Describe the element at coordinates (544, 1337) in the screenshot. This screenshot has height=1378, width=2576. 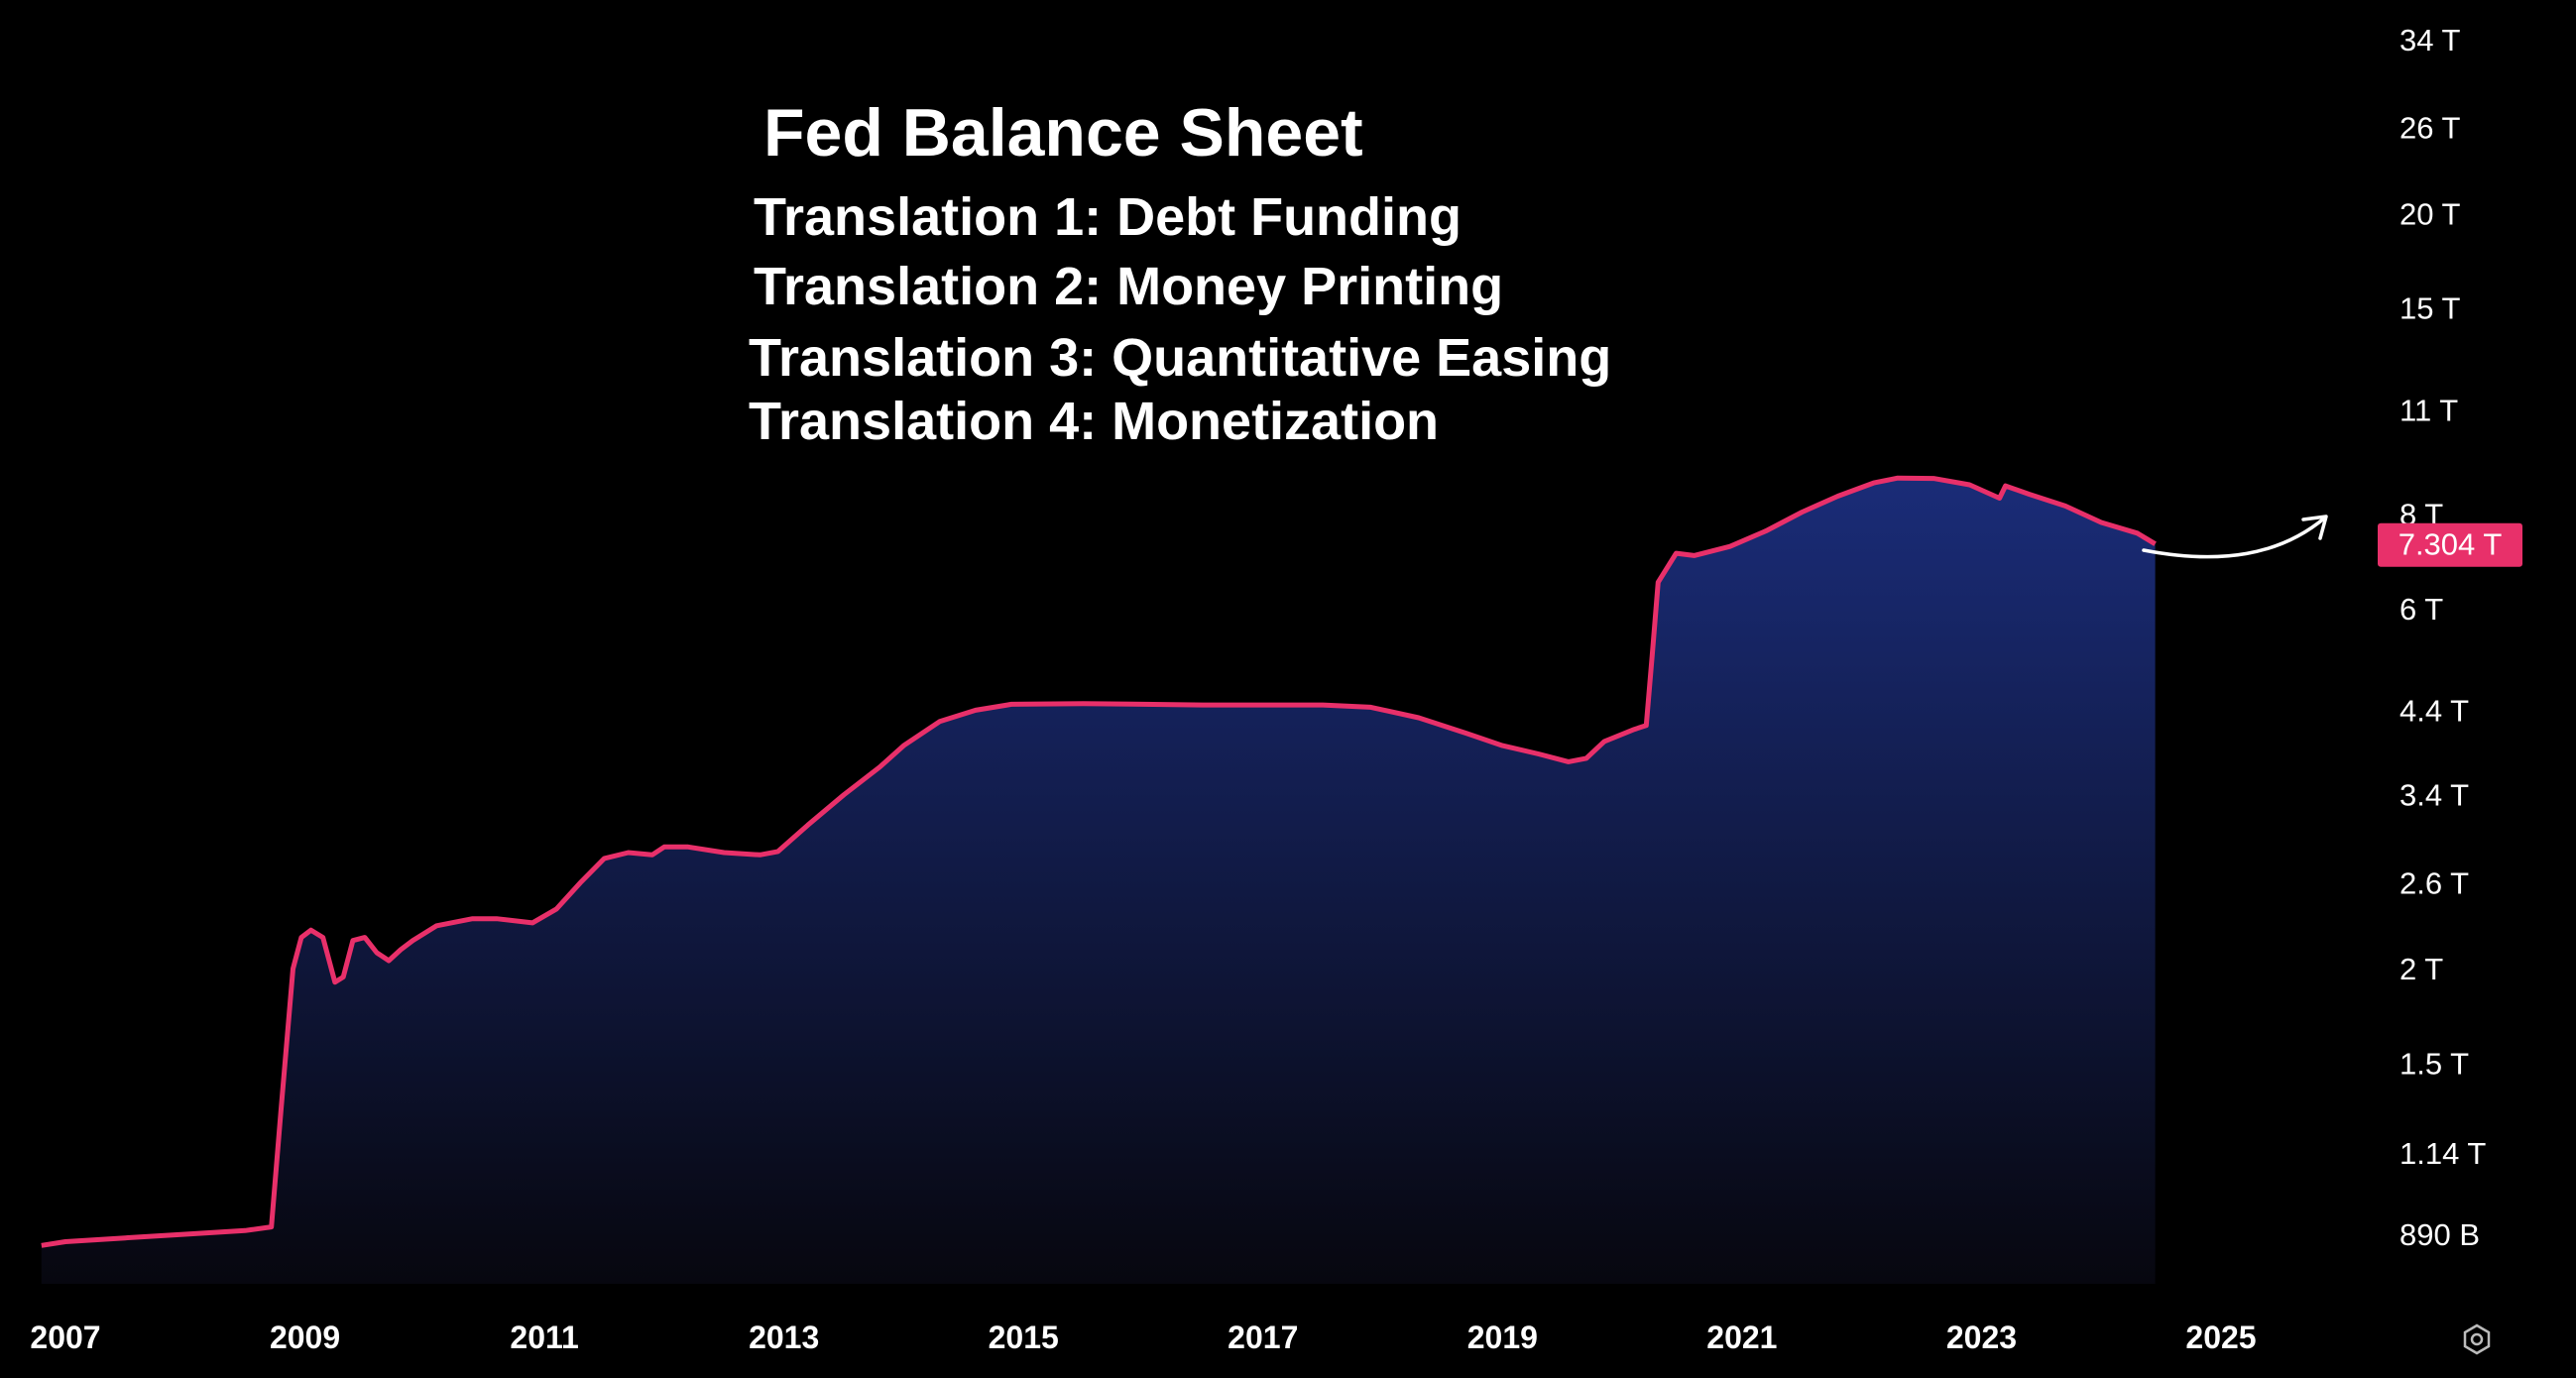
I see `x-tick-label: 2011` at that location.